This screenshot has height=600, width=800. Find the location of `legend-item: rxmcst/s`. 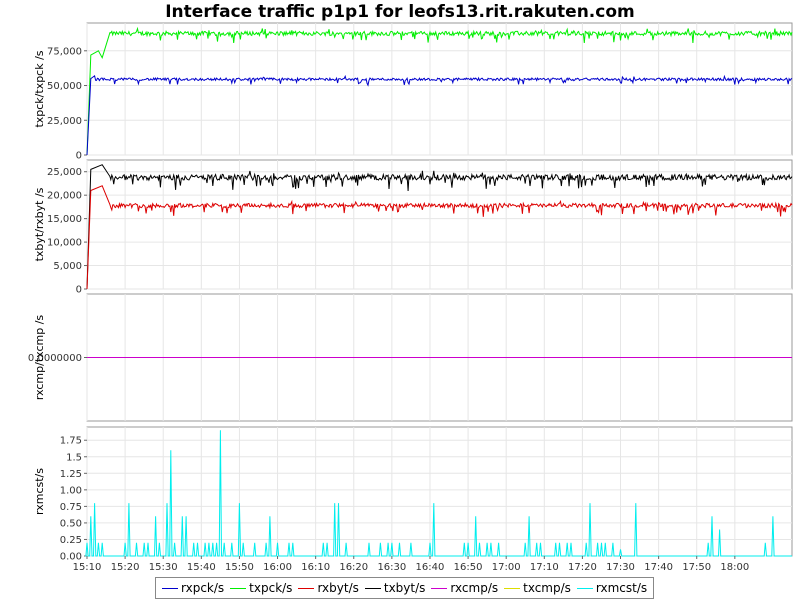

legend-item: rxmcst/s is located at coordinates (612, 588).